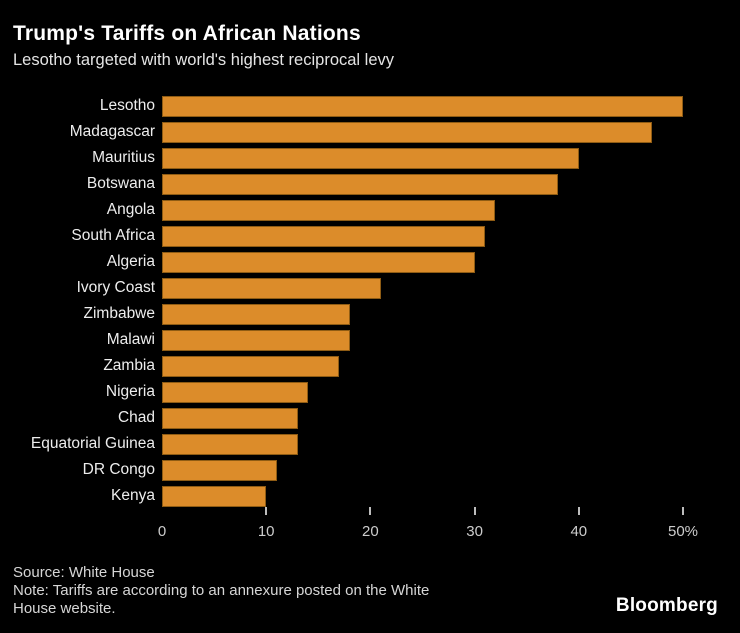 Image resolution: width=740 pixels, height=633 pixels. What do you see at coordinates (370, 531) in the screenshot?
I see `x-axis-tick-label: 20` at bounding box center [370, 531].